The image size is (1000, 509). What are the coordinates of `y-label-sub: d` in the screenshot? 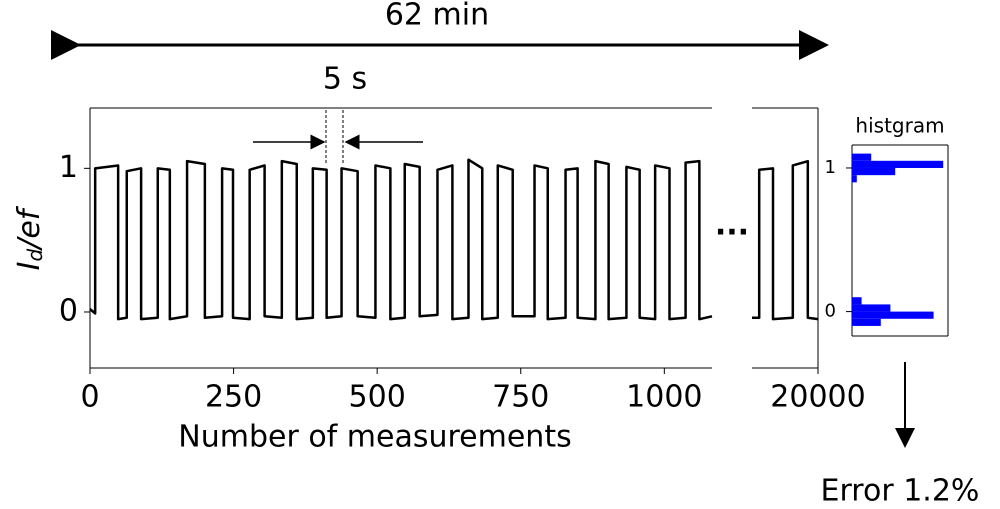 It's located at (35, 254).